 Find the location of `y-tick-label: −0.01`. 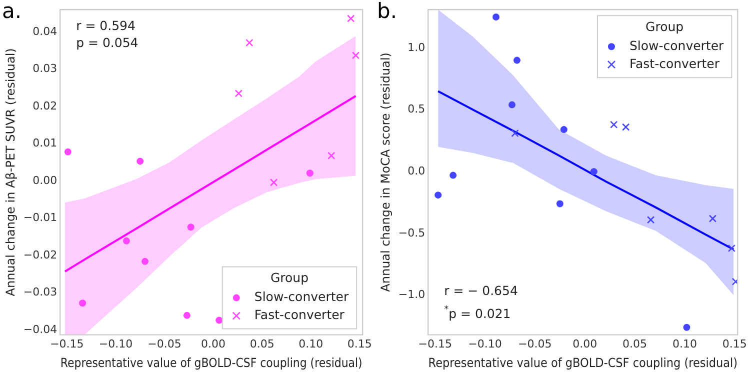

y-tick-label: −0.01 is located at coordinates (40, 217).